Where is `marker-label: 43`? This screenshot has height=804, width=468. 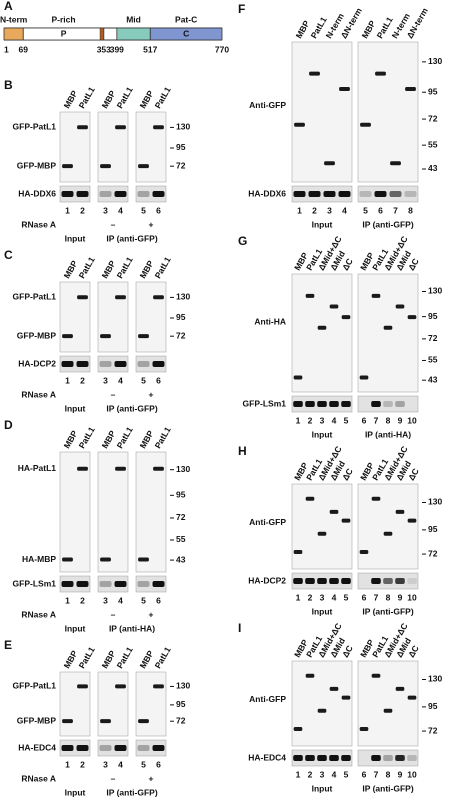
marker-label: 43 is located at coordinates (433, 168).